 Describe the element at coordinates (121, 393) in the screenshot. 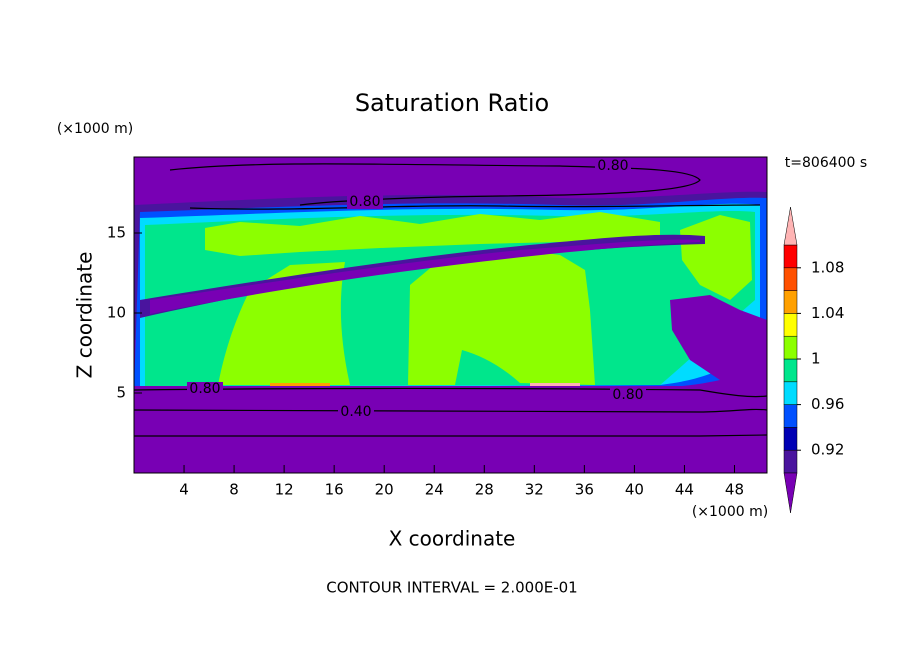

I see `y-tick-label: 5` at that location.